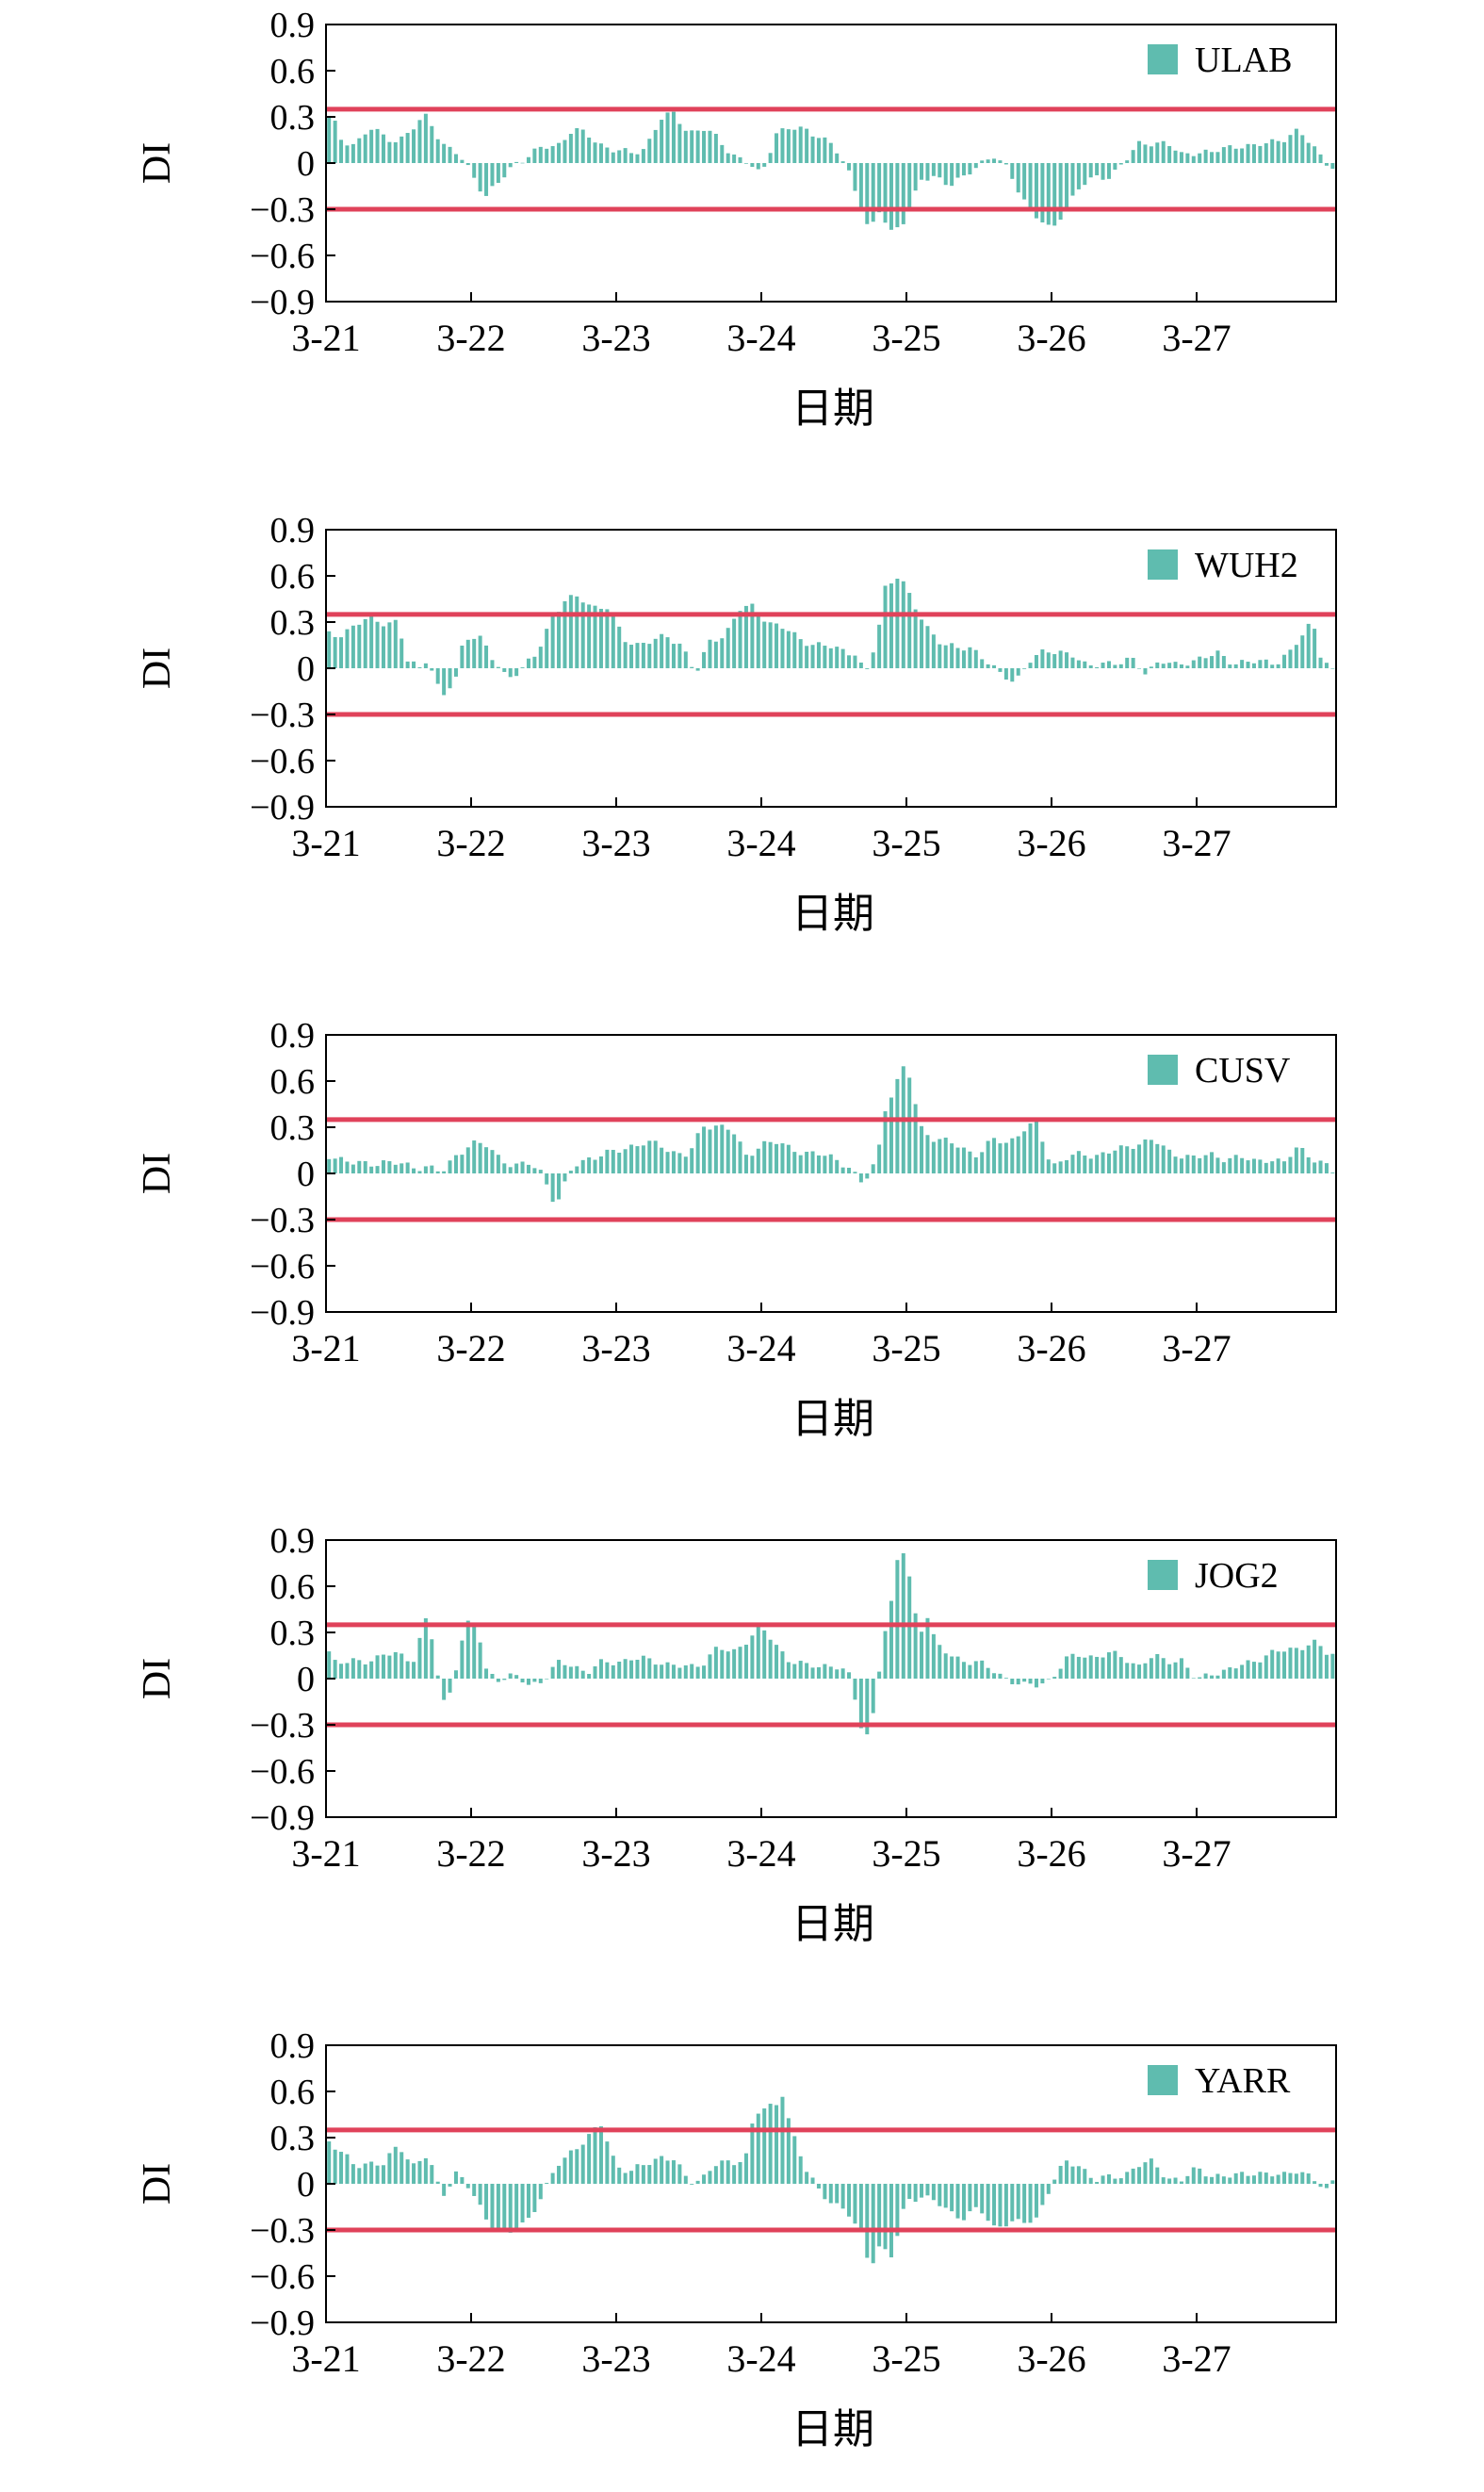  What do you see at coordinates (157, 163) in the screenshot?
I see `y-axis-label: DI` at bounding box center [157, 163].